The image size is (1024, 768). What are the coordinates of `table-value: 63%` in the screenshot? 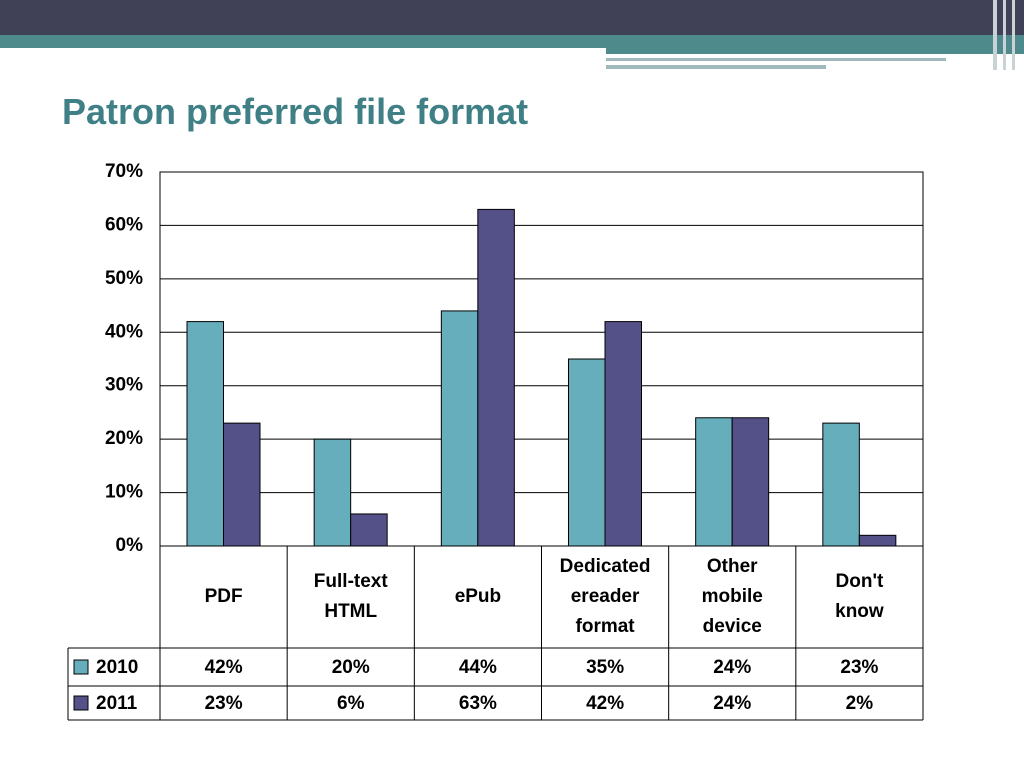 It's located at (478, 703).